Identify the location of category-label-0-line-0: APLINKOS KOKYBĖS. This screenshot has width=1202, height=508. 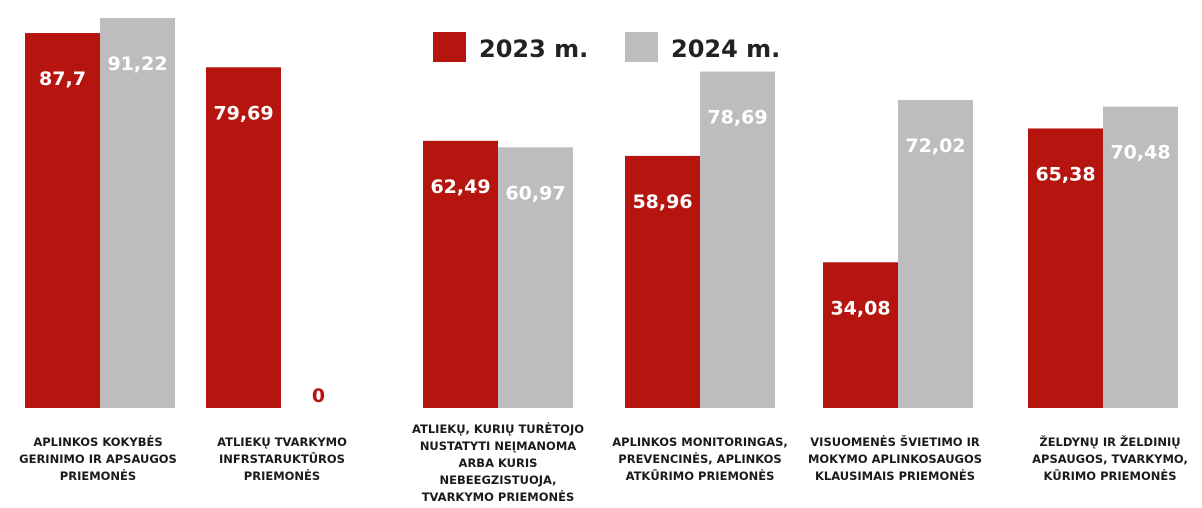
(97, 441).